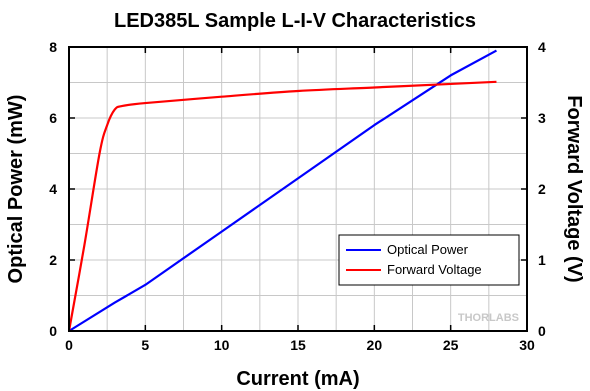 The height and width of the screenshot is (391, 590). I want to click on x-tick-label: 15, so click(298, 345).